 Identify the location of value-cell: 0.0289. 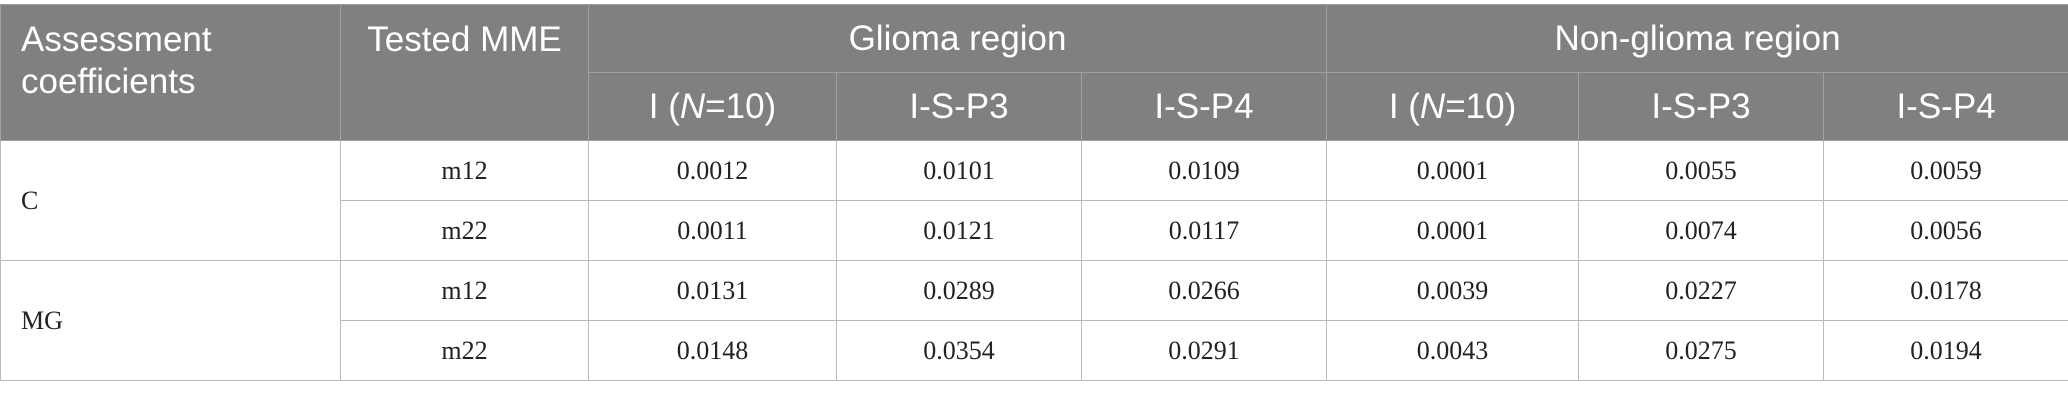
(959, 290).